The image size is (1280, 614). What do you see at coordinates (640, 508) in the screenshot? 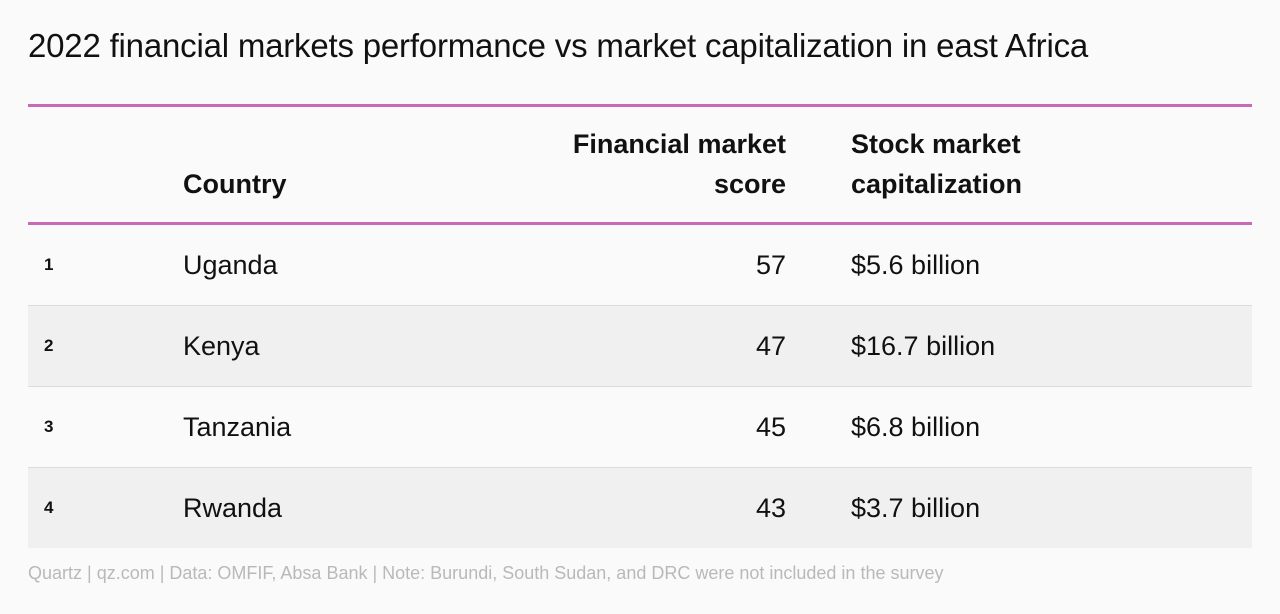
I see `table-row: 4 Rwanda 43 $3.7 billion` at bounding box center [640, 508].